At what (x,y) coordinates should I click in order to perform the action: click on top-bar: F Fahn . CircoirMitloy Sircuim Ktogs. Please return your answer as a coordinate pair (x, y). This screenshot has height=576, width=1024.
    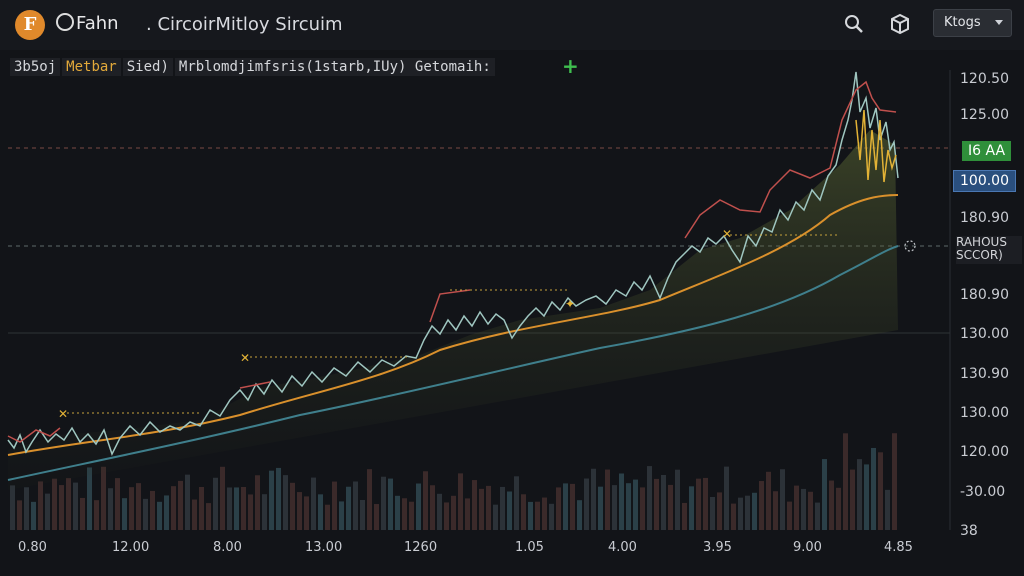
    Looking at the image, I should click on (512, 25).